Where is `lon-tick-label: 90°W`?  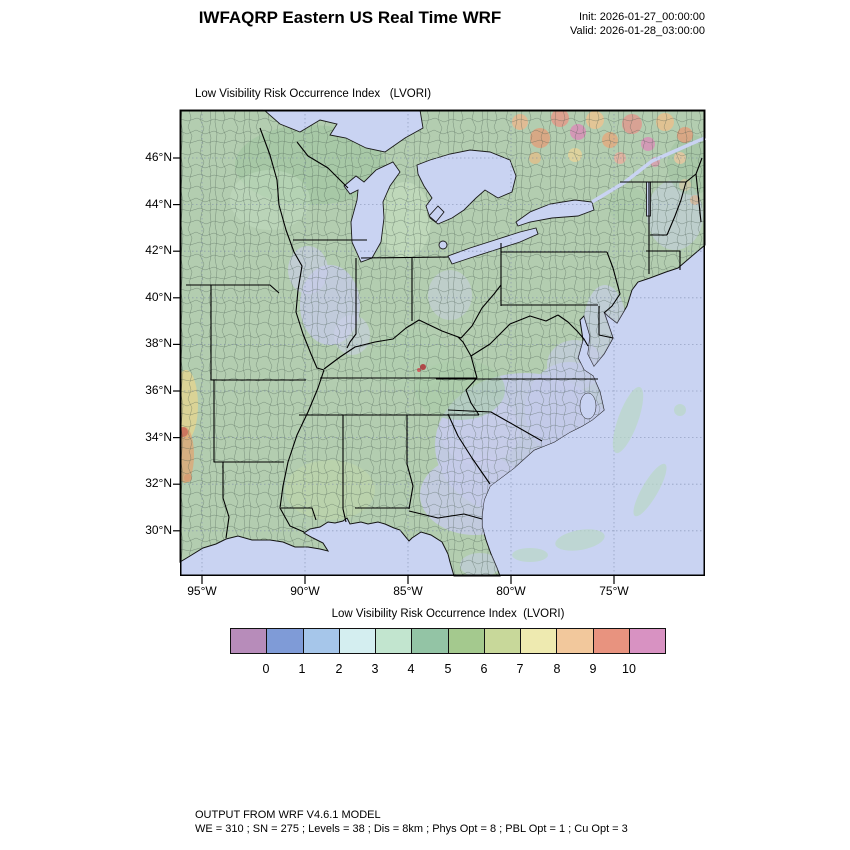
lon-tick-label: 90°W is located at coordinates (305, 591).